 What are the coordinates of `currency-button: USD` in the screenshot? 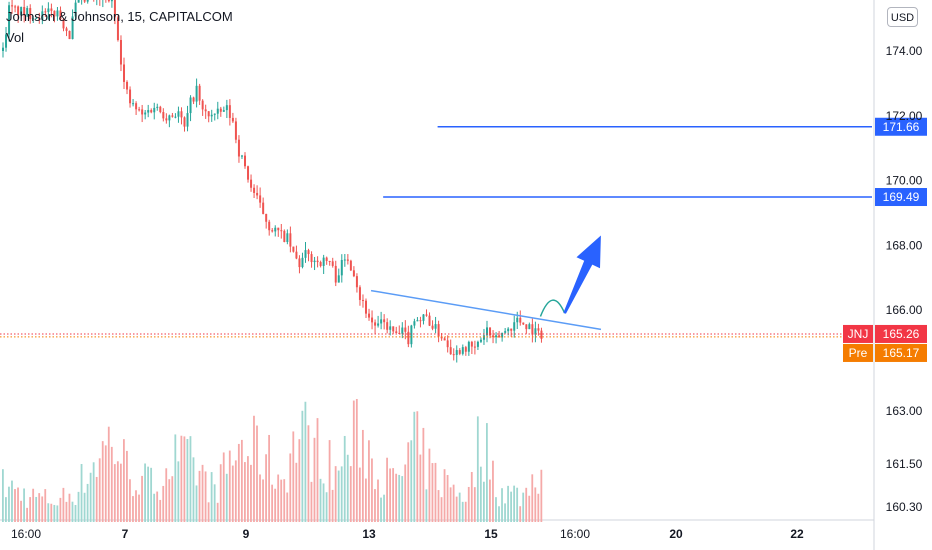 It's located at (902, 17).